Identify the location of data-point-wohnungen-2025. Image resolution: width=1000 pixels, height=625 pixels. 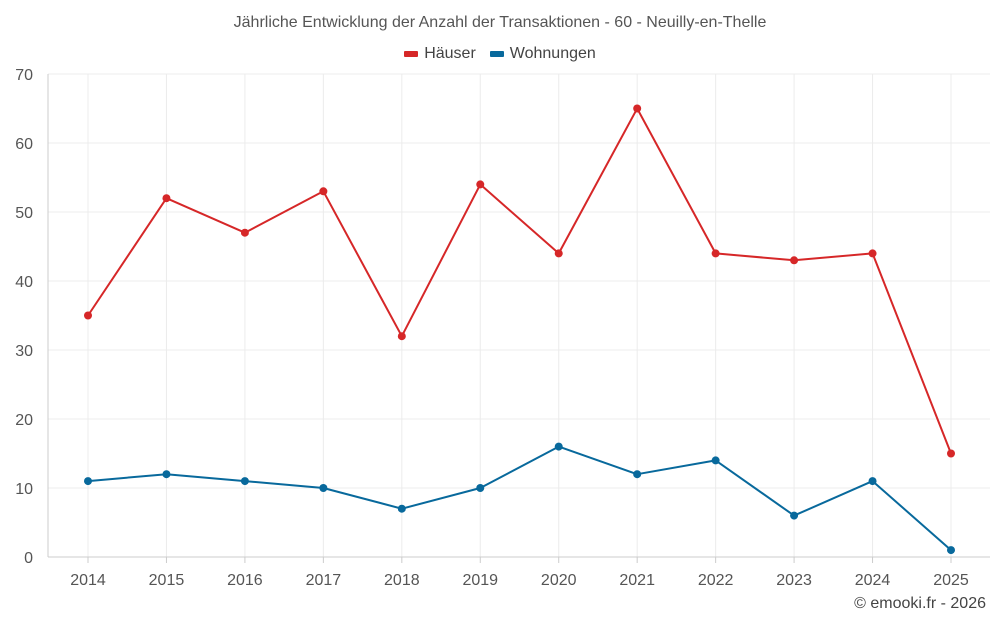
(951, 550).